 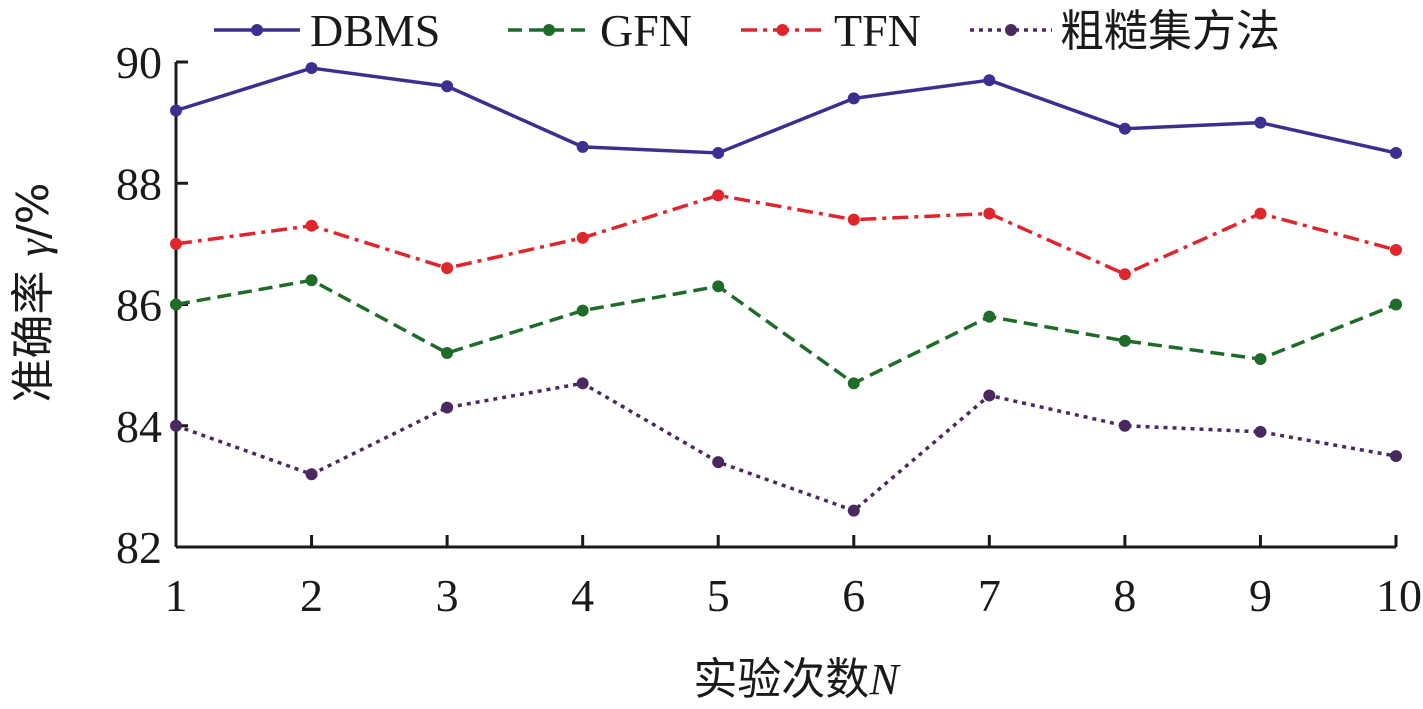 I want to click on x-tick-label: 6, so click(x=853, y=595).